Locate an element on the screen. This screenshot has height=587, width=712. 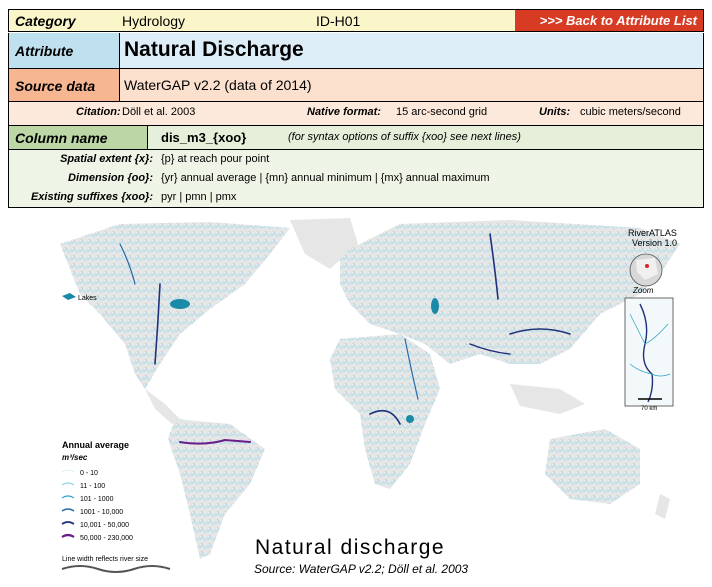
attribute-label-cell: Attribute is located at coordinates (64, 50).